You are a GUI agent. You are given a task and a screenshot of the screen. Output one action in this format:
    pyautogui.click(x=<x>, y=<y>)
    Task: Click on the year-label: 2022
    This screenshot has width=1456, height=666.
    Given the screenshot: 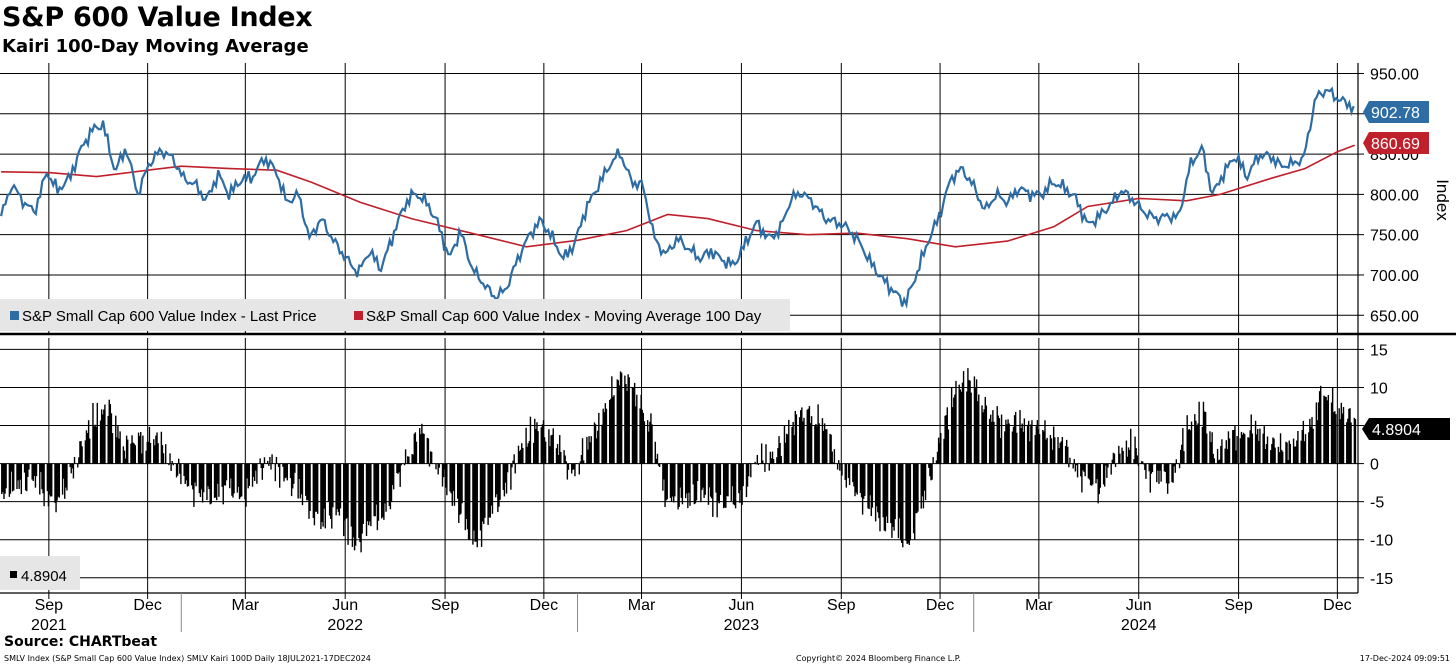 What is the action you would take?
    pyautogui.click(x=345, y=625)
    